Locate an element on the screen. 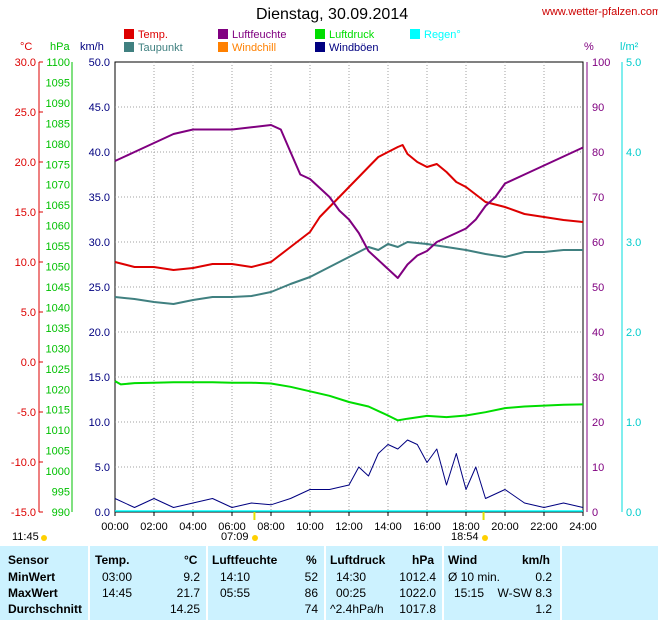 This screenshot has width=658, height=620. page-title: Dienstag, 30.09.2014 is located at coordinates (332, 14).